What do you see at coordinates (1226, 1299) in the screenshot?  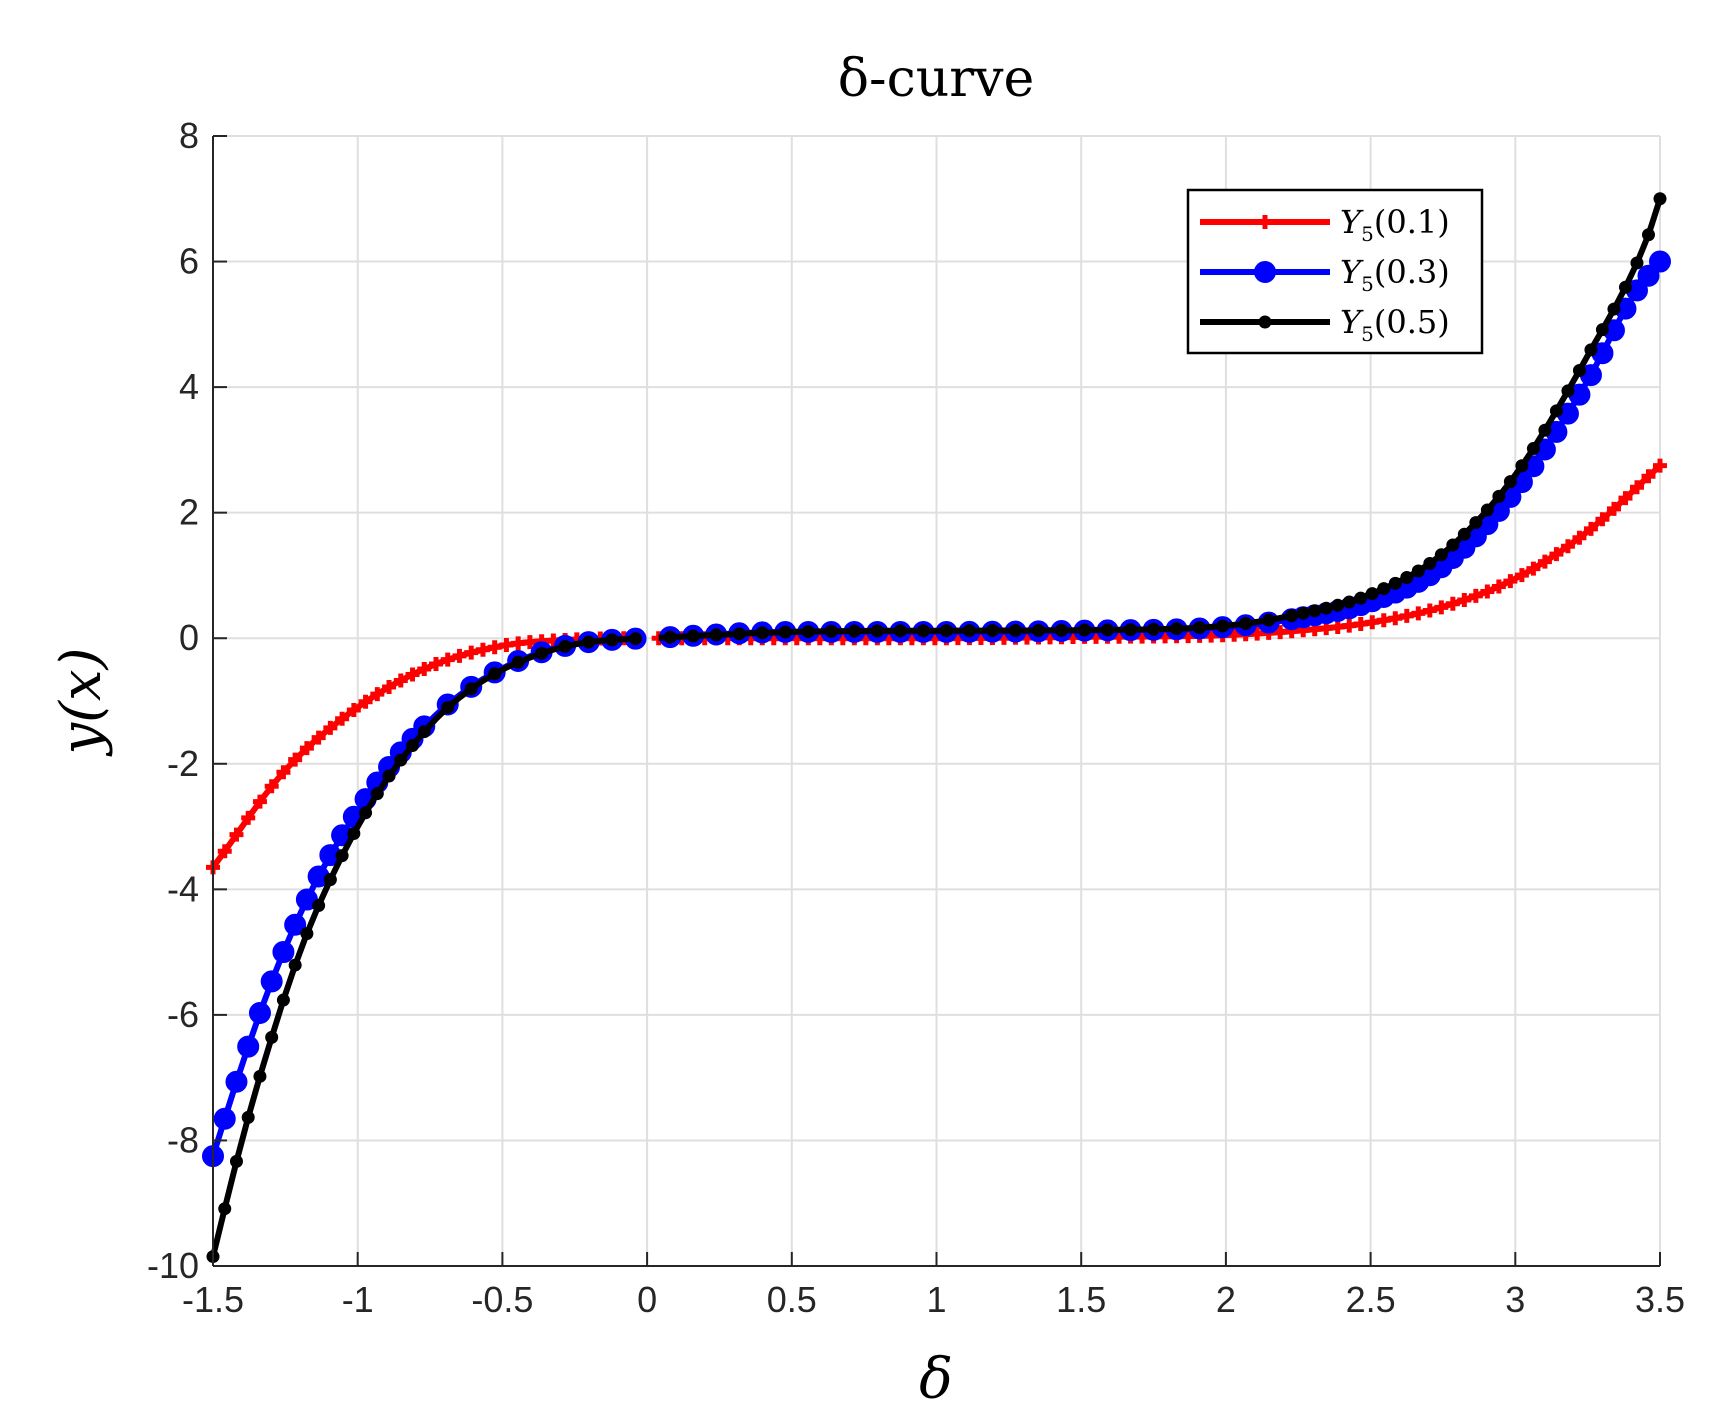 I see `x-tick-label-7: 2` at bounding box center [1226, 1299].